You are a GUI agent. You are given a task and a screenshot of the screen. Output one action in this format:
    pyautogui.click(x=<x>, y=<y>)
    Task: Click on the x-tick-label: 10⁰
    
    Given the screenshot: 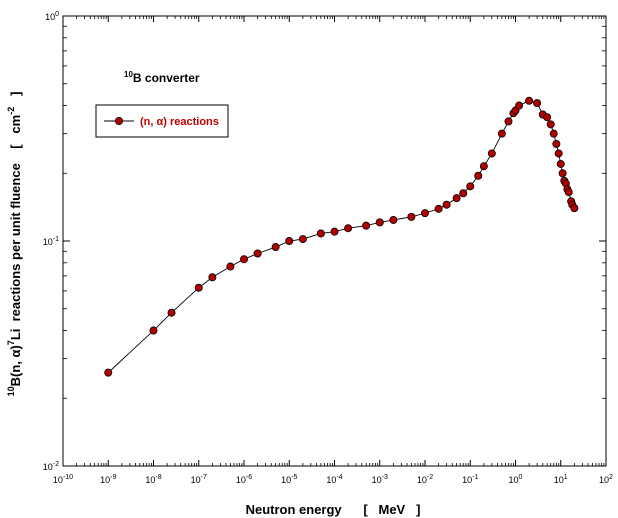 What is the action you would take?
    pyautogui.click(x=516, y=479)
    